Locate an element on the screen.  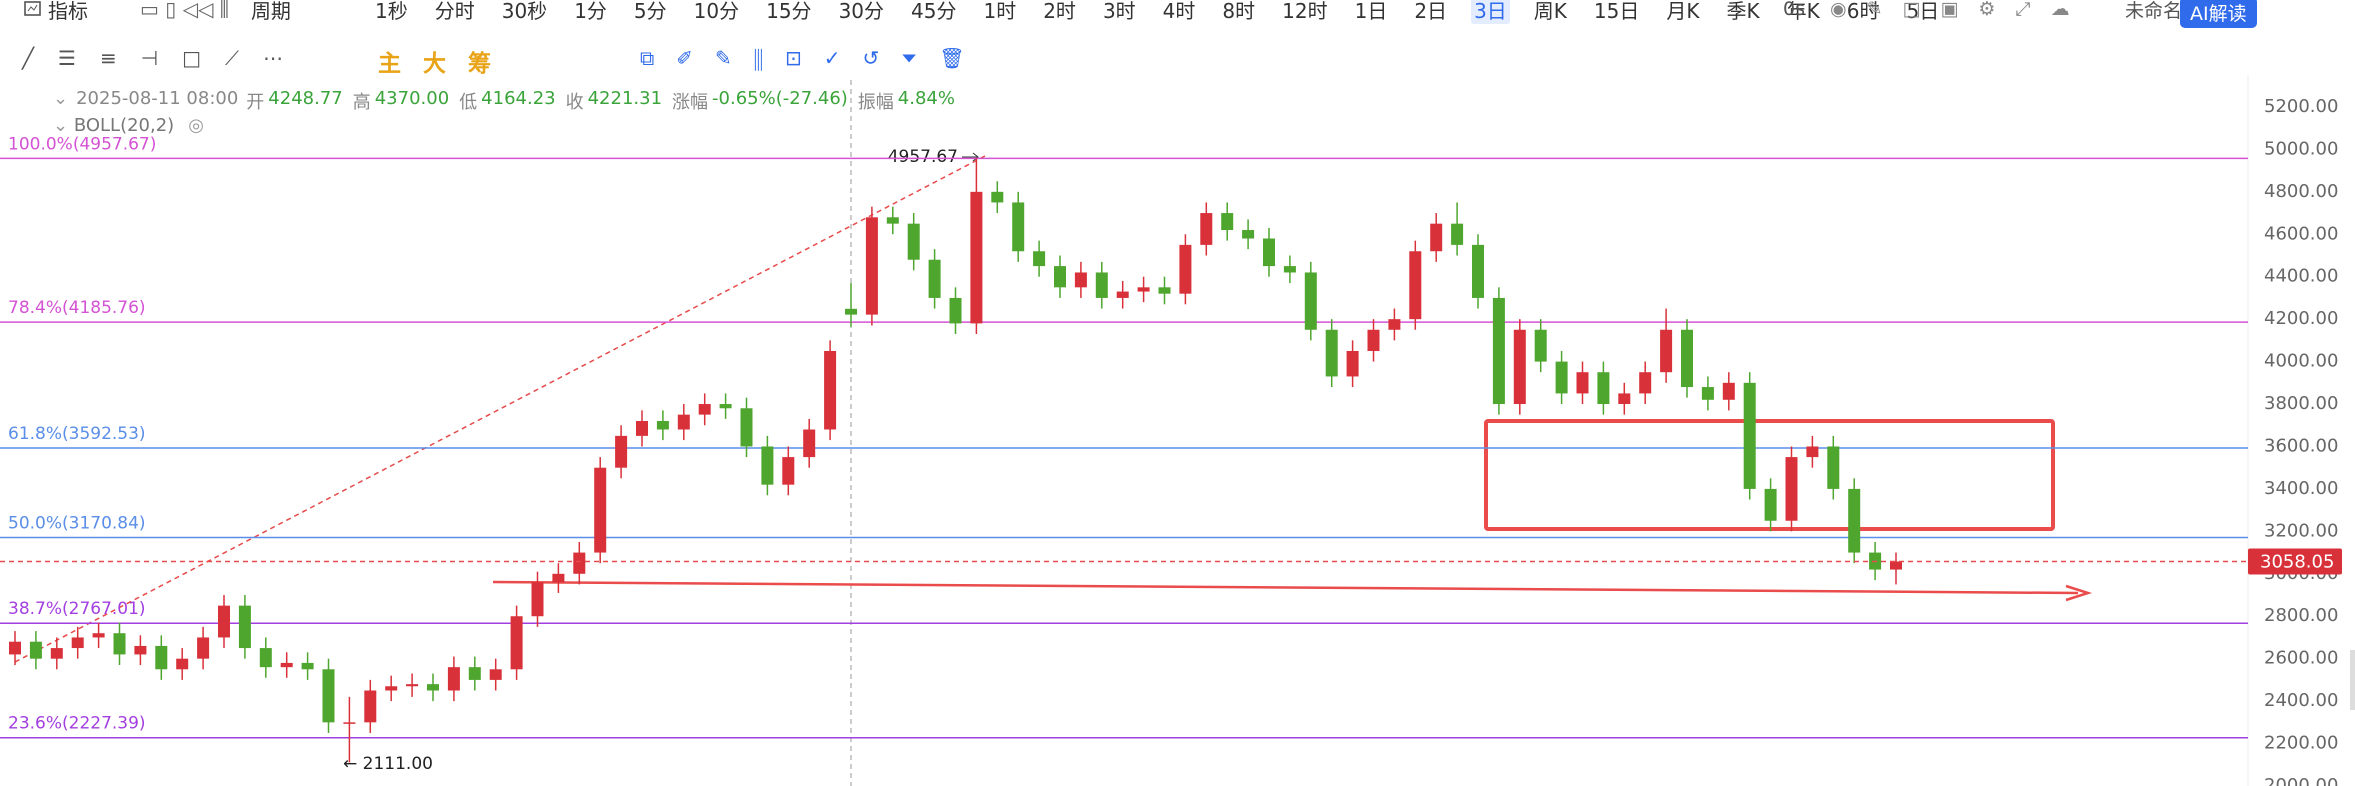
tool-icons: ⧉✐✎⫼⊡✓↺⏷🗑 is located at coordinates (813, 58).